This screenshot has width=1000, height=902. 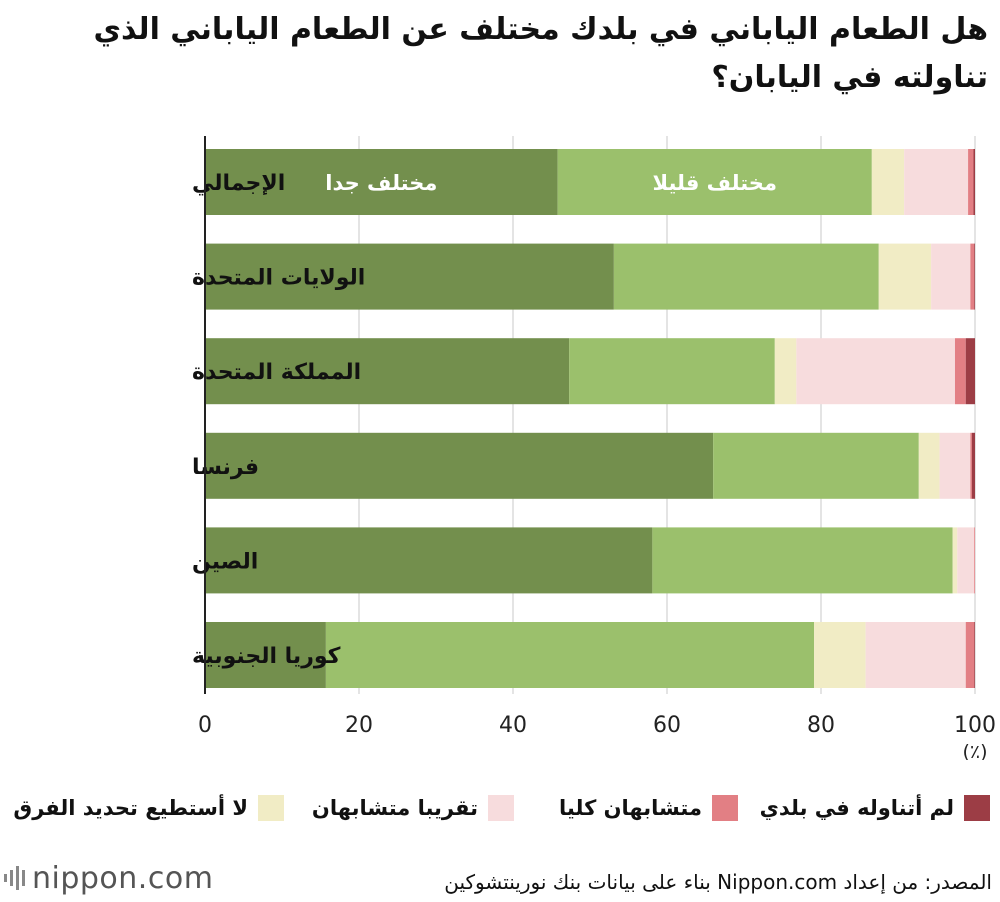 I want to click on legend-item-not-eaten: لم أتناوله في بلدي, so click(x=875, y=808).